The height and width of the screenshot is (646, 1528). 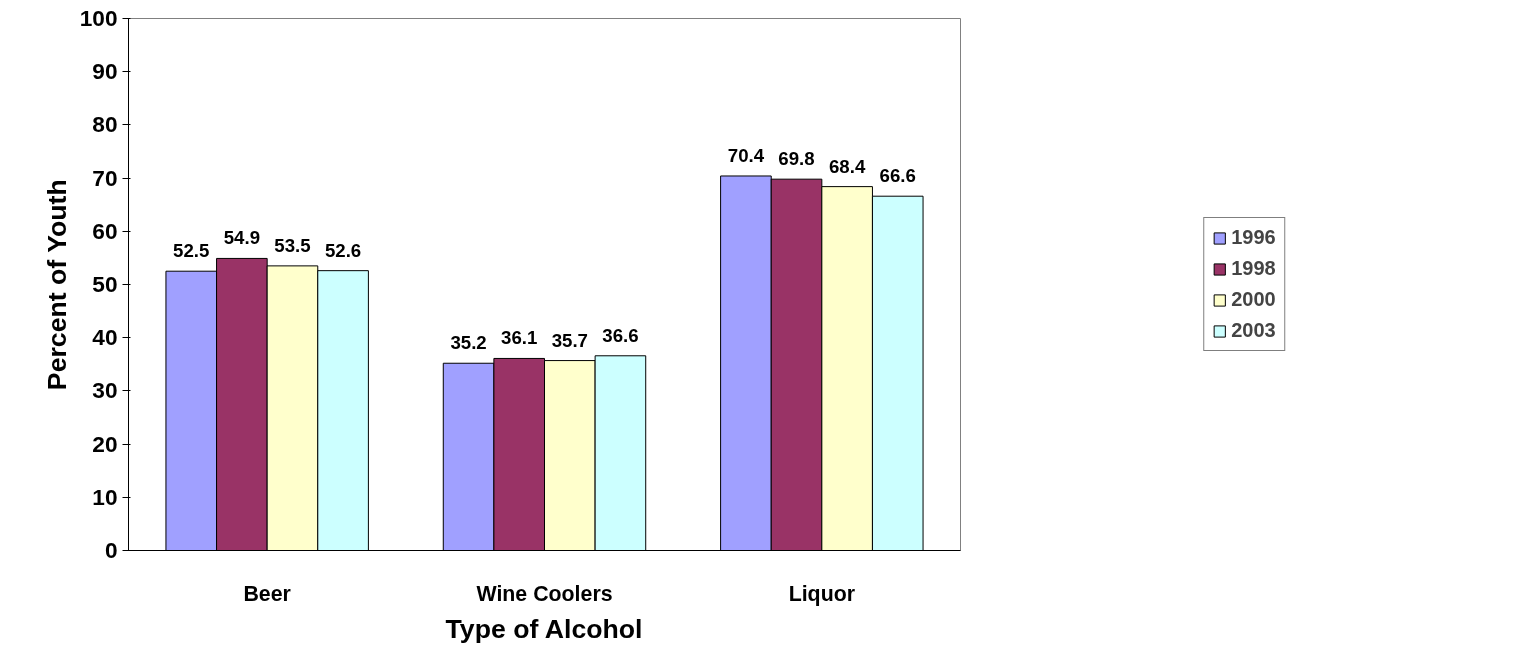 I want to click on y-tick-label: 20, so click(x=105, y=443).